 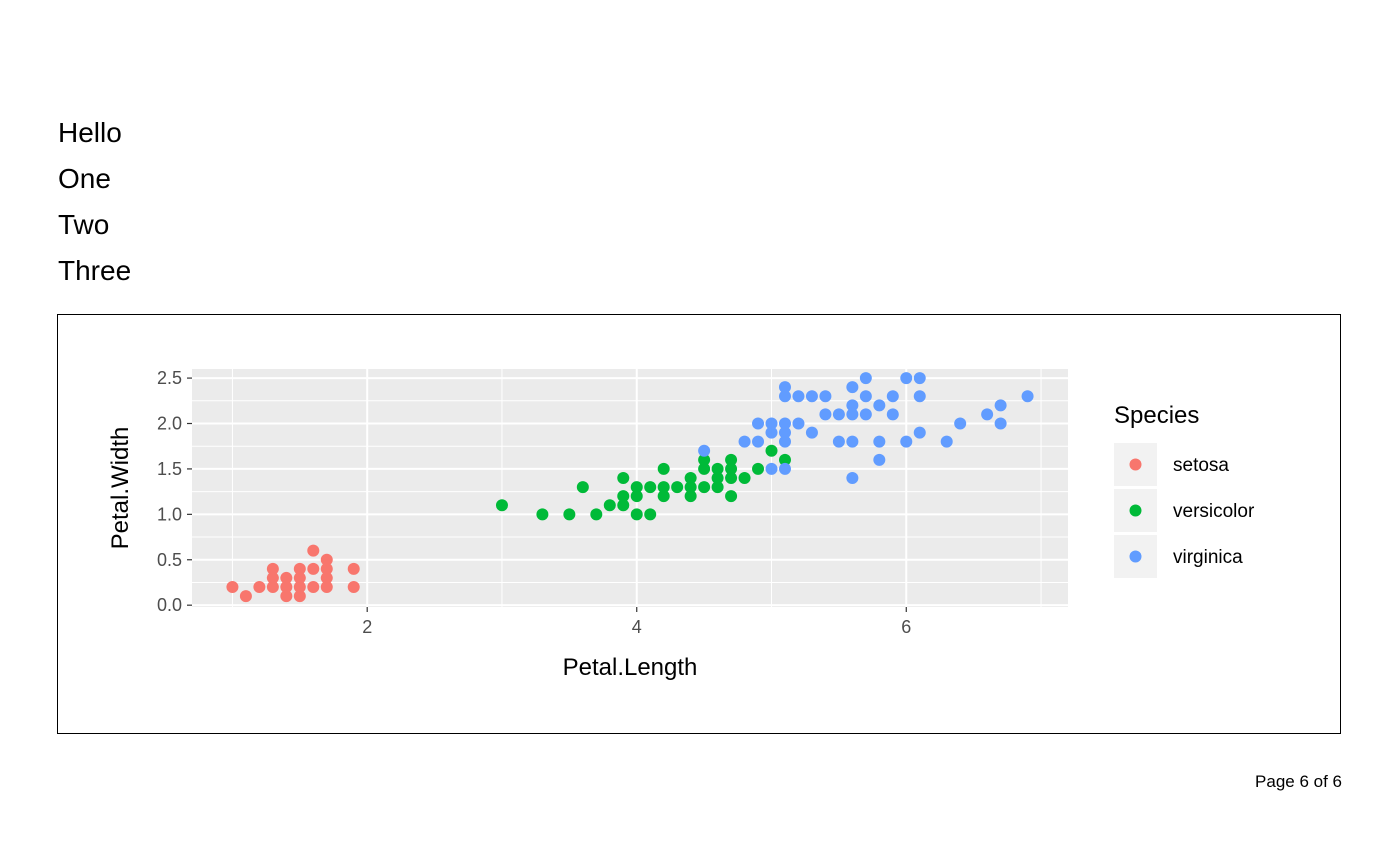 What do you see at coordinates (169, 378) in the screenshot?
I see `y-tick-label: 2.5` at bounding box center [169, 378].